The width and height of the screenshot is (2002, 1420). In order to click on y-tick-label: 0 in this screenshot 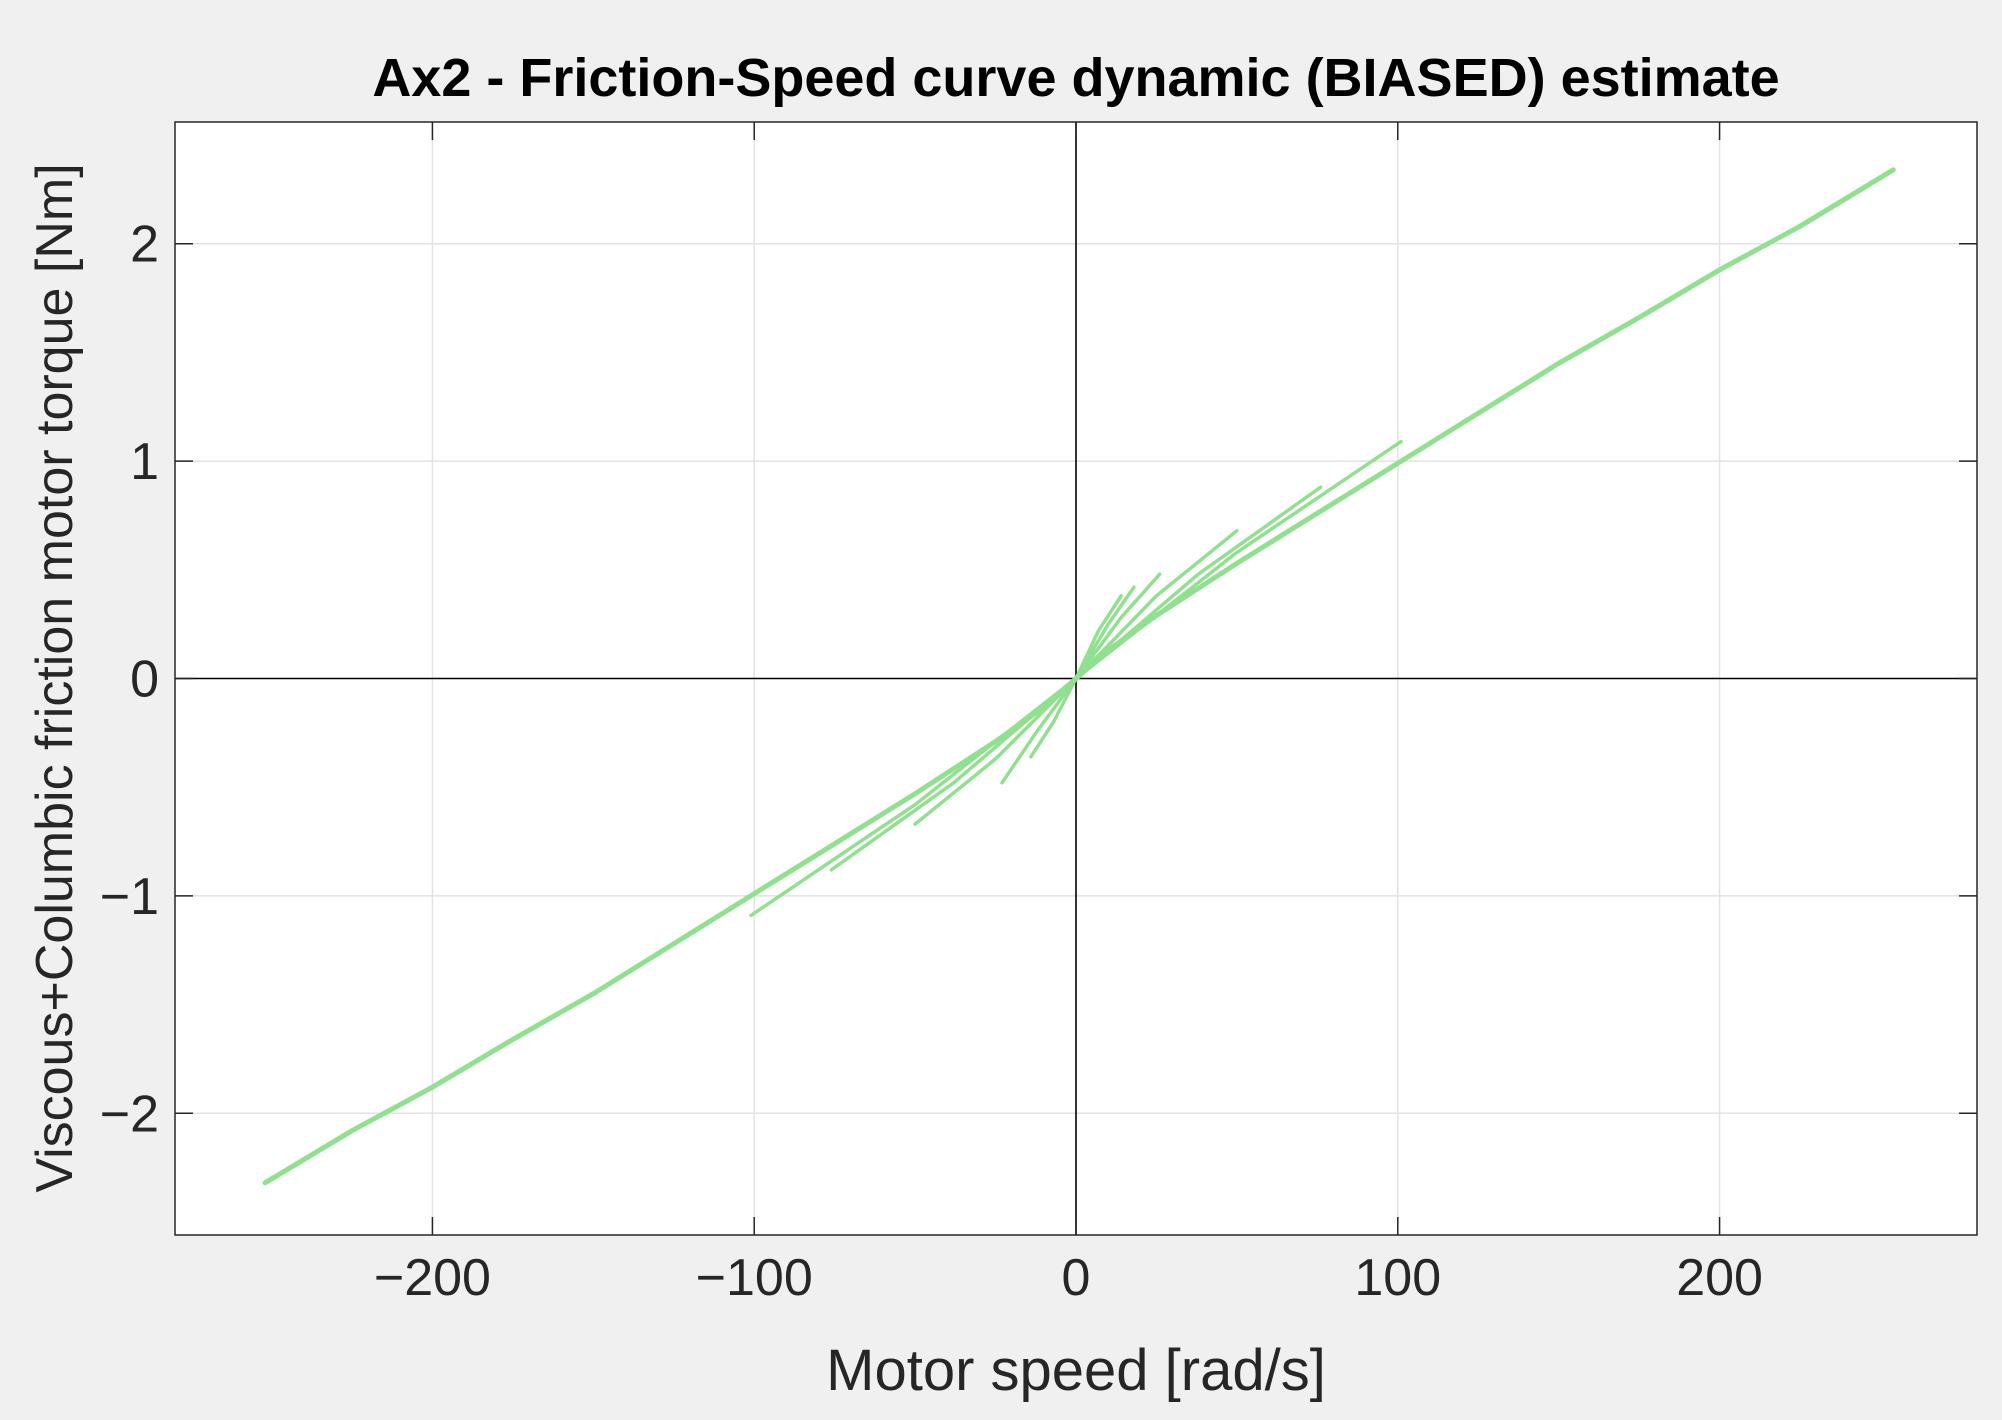, I will do `click(144, 680)`.